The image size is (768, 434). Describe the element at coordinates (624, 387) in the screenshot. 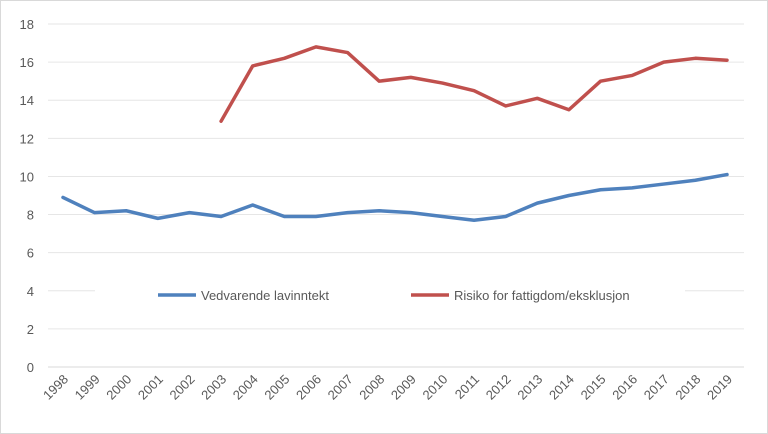

I see `x-tick-label: 2016` at that location.